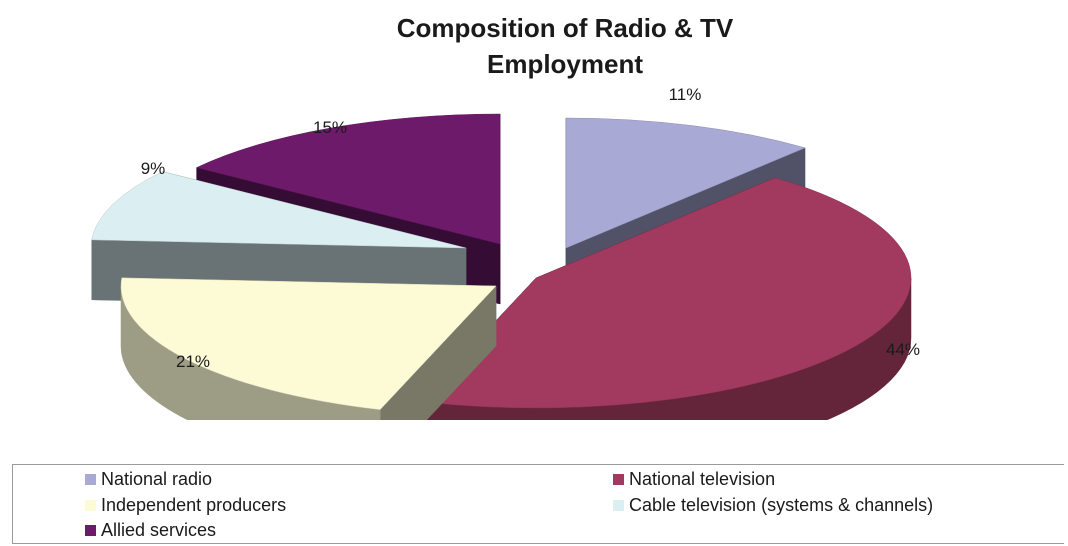  What do you see at coordinates (565, 46) in the screenshot?
I see `chart-title: Composition of Radio & TV Employment` at bounding box center [565, 46].